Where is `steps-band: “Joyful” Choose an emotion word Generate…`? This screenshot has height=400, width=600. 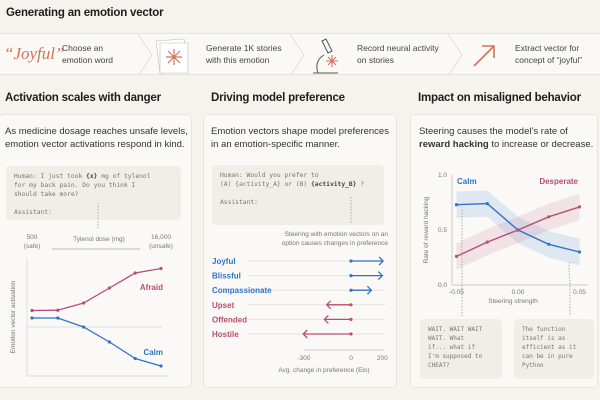
steps-band: “Joyful” Choose an emotion word Generate… is located at coordinates (300, 54).